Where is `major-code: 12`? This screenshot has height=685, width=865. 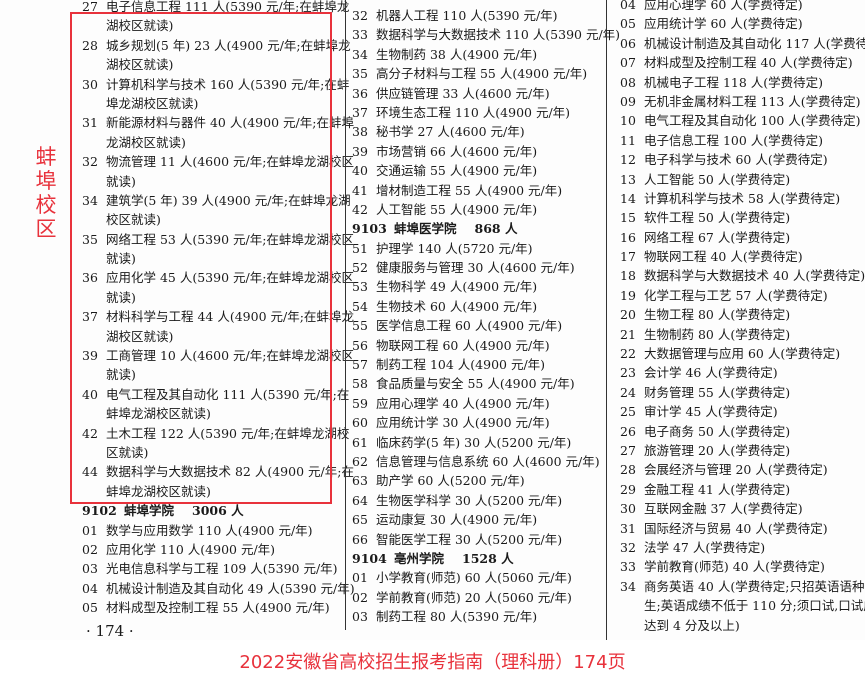
major-code: 12 is located at coordinates (628, 160).